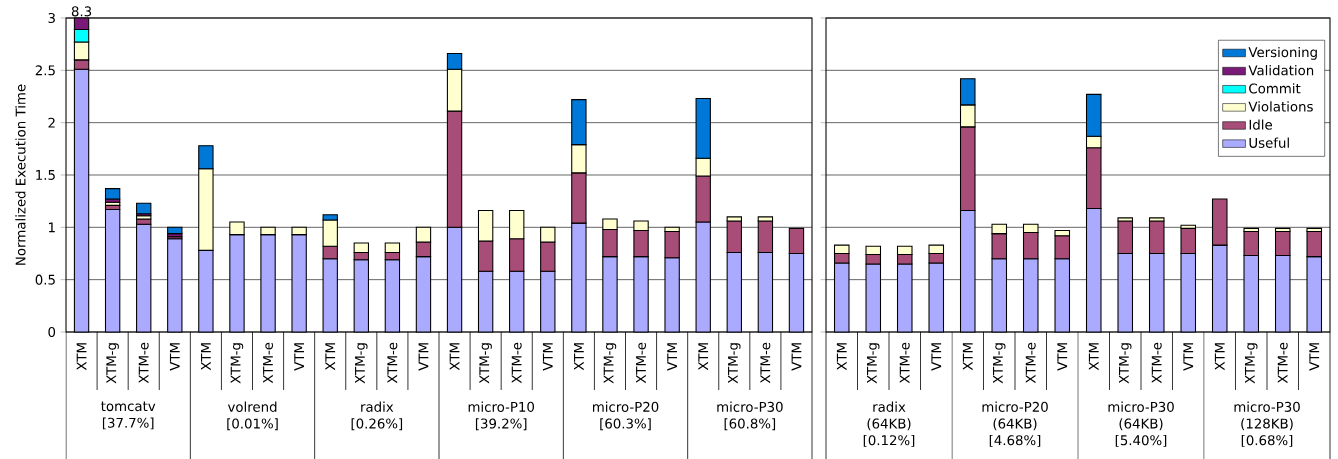  What do you see at coordinates (626, 416) in the screenshot?
I see `text: micro-P20 [60.3%]` at bounding box center [626, 416].